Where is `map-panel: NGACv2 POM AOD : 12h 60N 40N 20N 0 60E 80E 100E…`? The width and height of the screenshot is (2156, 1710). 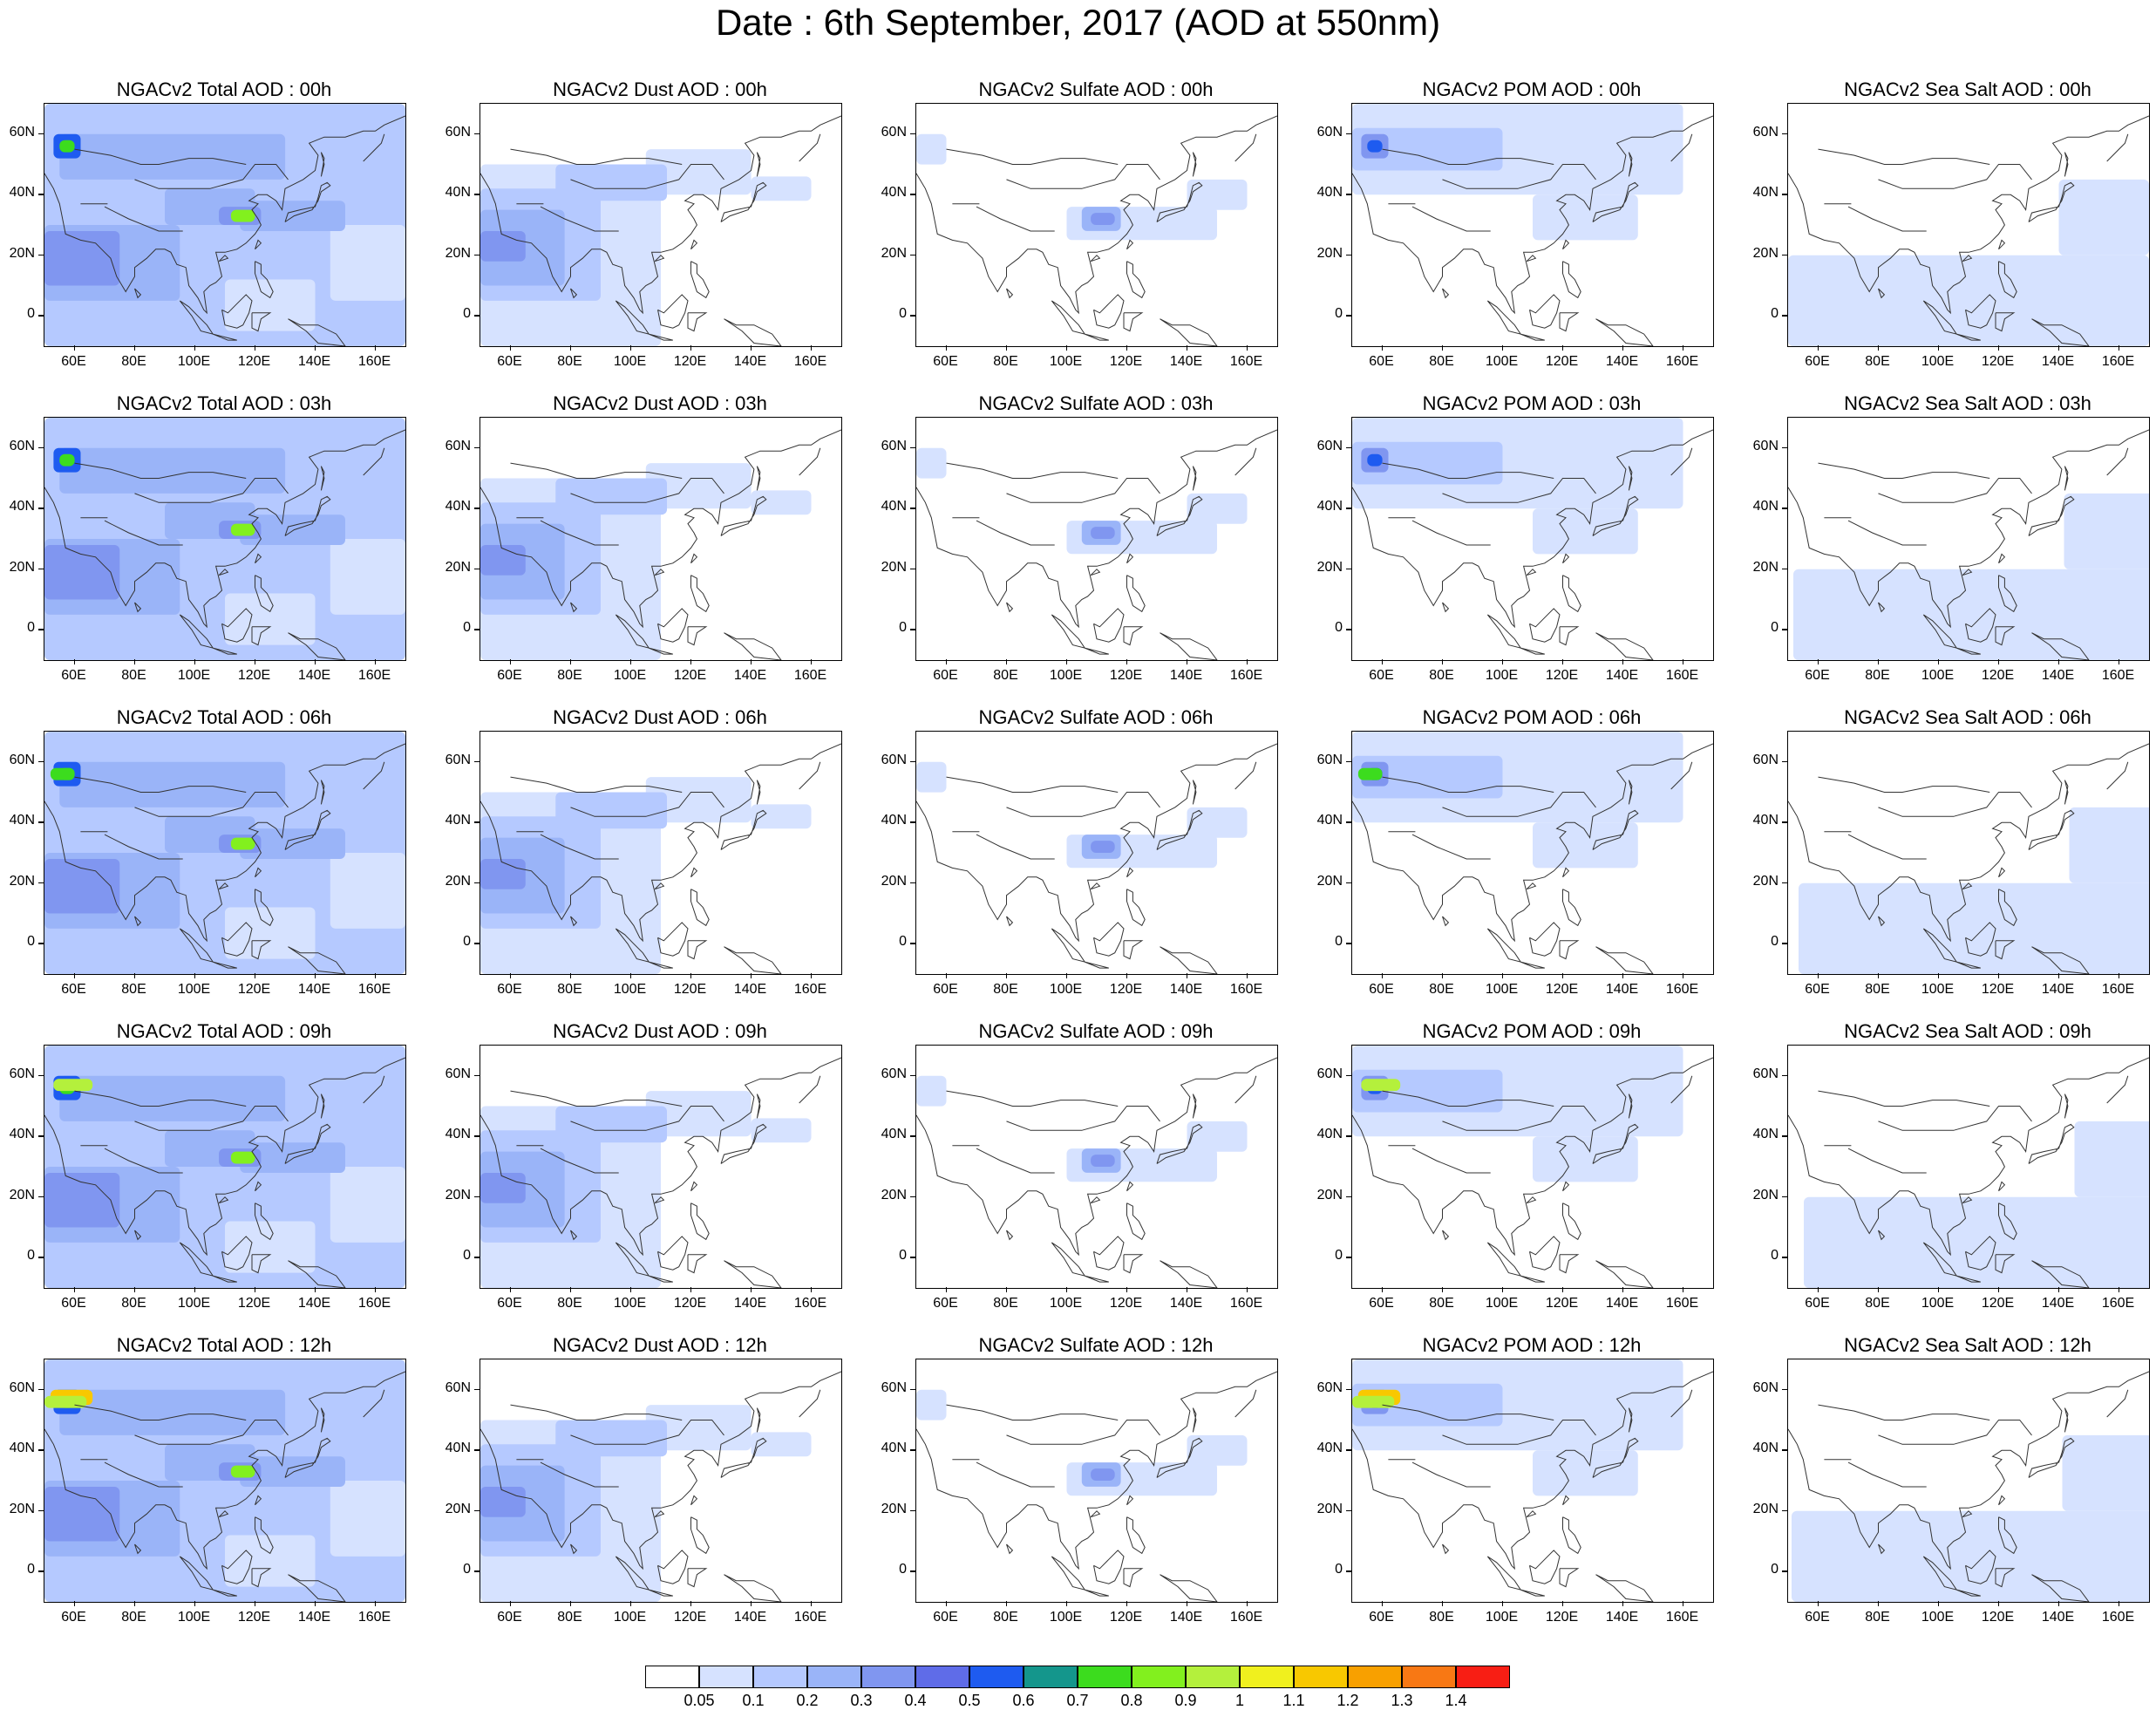 map-panel: NGACv2 POM AOD : 12h 60N 40N 20N 0 60E 80E 100E… is located at coordinates (1511, 1491).